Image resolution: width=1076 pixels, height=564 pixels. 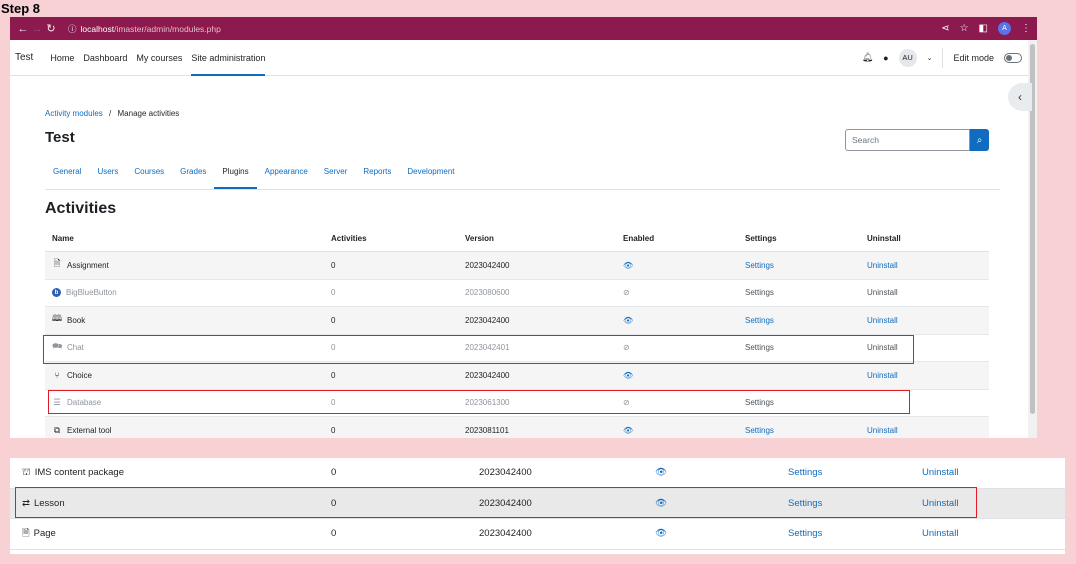 What do you see at coordinates (867, 57) in the screenshot?
I see `notification-bell-icon: 🔔︎` at bounding box center [867, 57].